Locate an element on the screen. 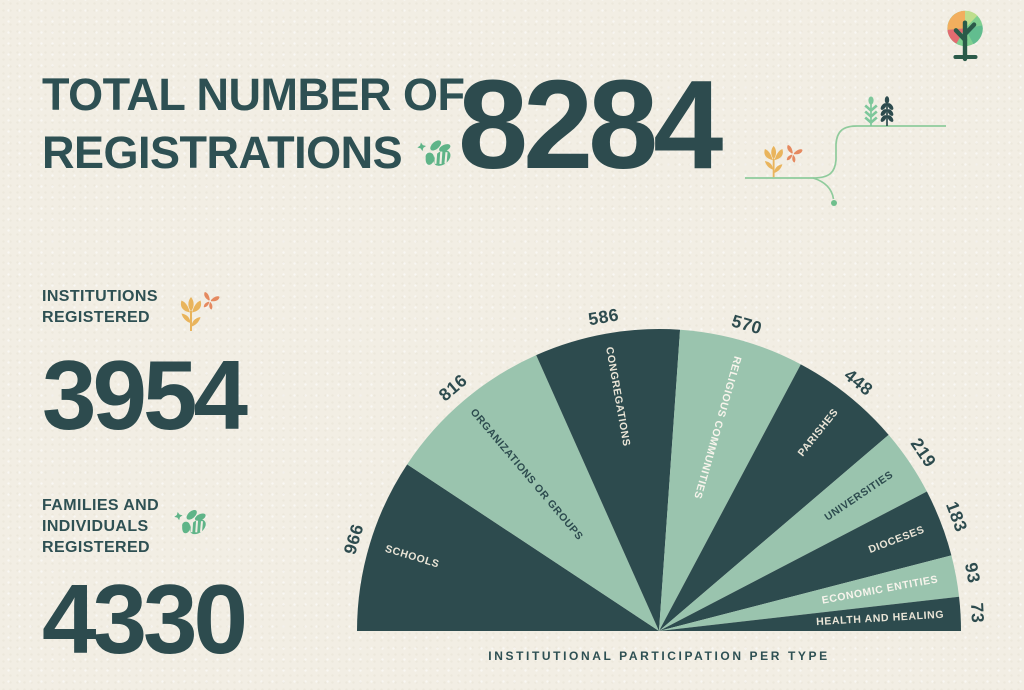 Image resolution: width=1024 pixels, height=690 pixels. total-registrations-value: 8284 is located at coordinates (590, 124).